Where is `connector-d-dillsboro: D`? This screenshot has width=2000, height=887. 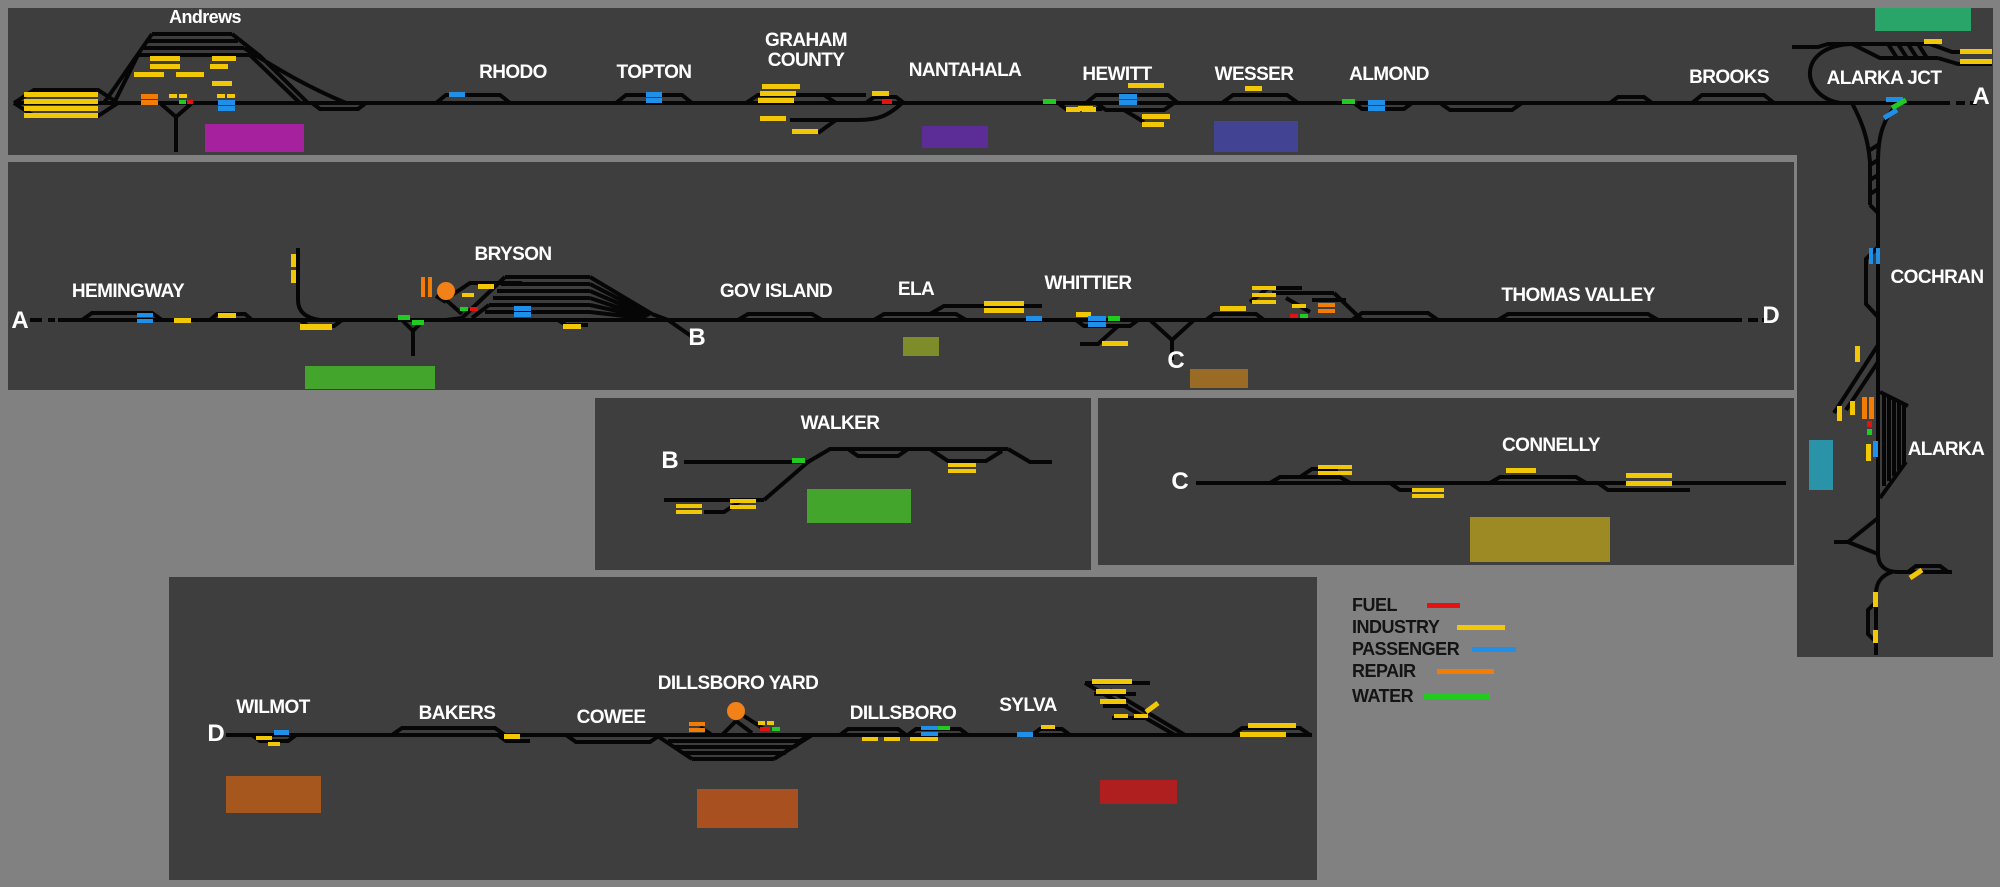 connector-d-dillsboro: D is located at coordinates (216, 733).